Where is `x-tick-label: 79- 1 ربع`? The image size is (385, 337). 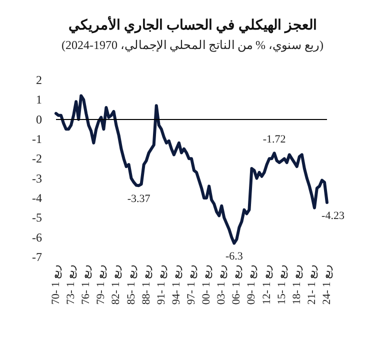
x-tick-label: 79- 1 ربع is located at coordinates (101, 285).